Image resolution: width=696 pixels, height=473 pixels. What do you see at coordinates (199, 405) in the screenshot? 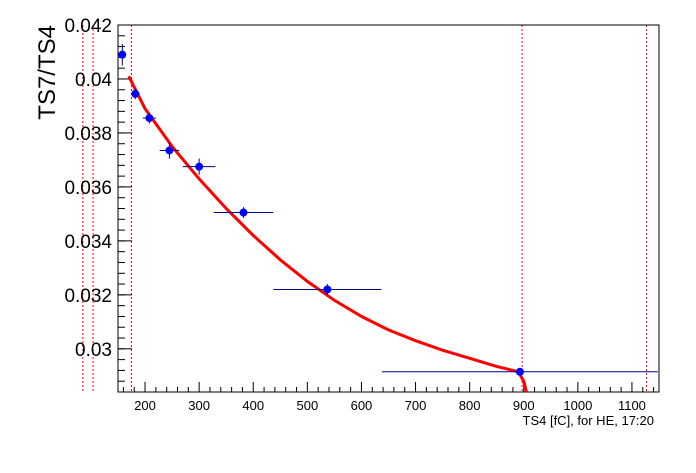
I see `x-tick-label: 300` at bounding box center [199, 405].